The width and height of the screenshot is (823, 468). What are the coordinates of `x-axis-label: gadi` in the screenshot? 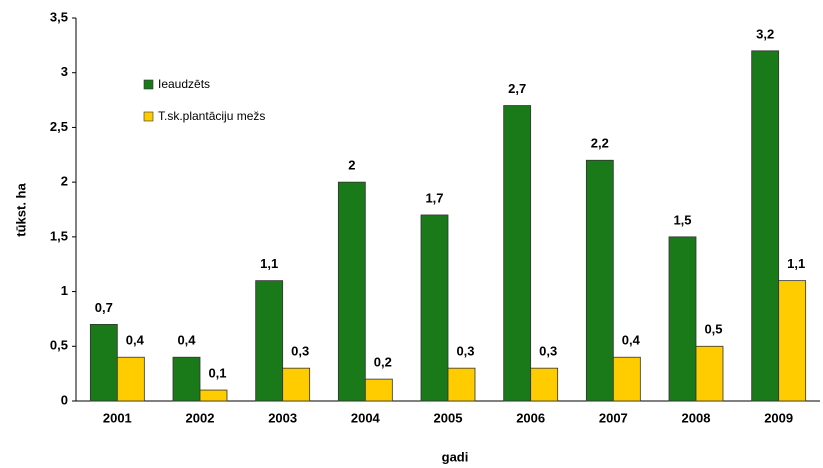 It's located at (455, 456).